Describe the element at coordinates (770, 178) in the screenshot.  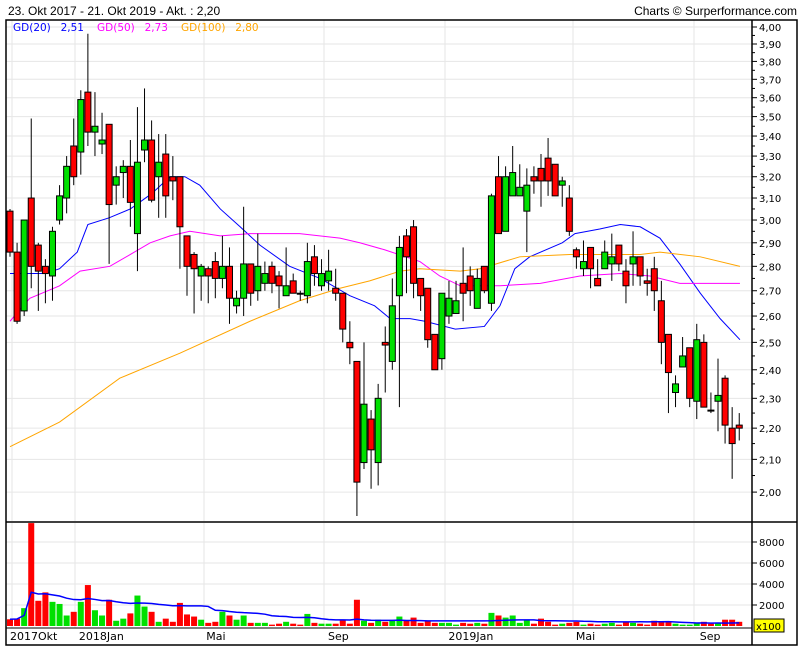
I see `price-tick-label: 3,20` at that location.